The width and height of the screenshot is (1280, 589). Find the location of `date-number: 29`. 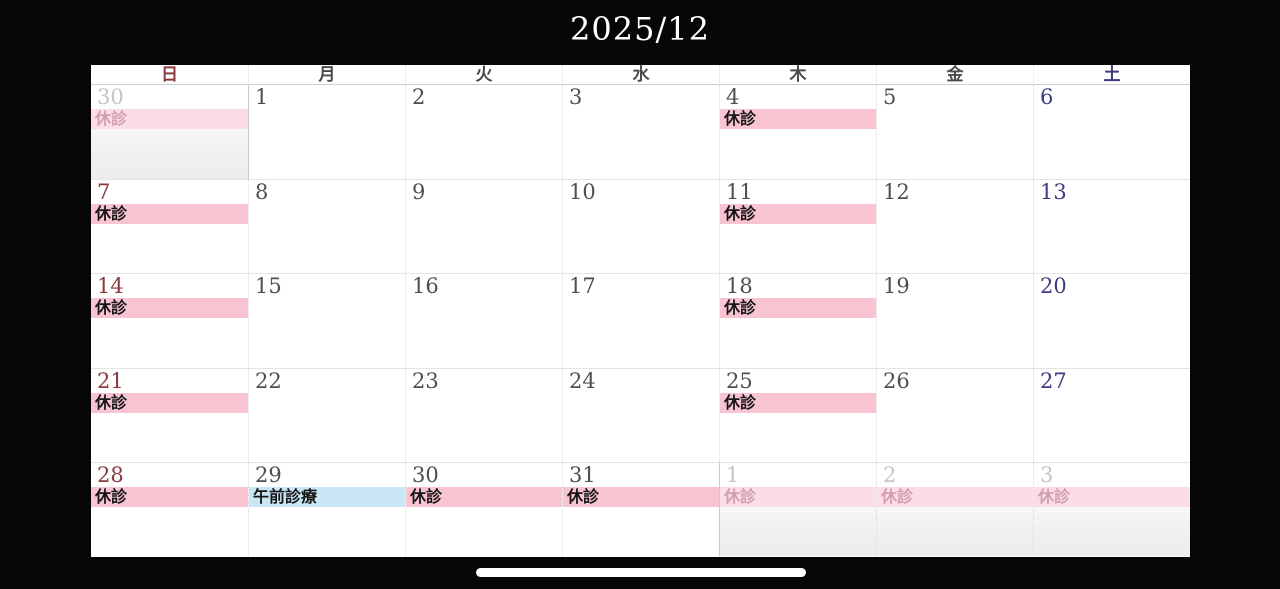

date-number: 29 is located at coordinates (268, 474).